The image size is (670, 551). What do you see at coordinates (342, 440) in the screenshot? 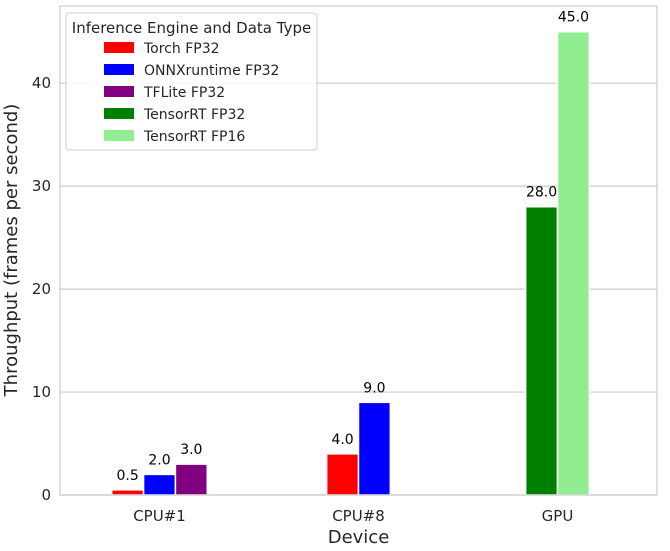
I see `bar-value-label: 4.0` at bounding box center [342, 440].